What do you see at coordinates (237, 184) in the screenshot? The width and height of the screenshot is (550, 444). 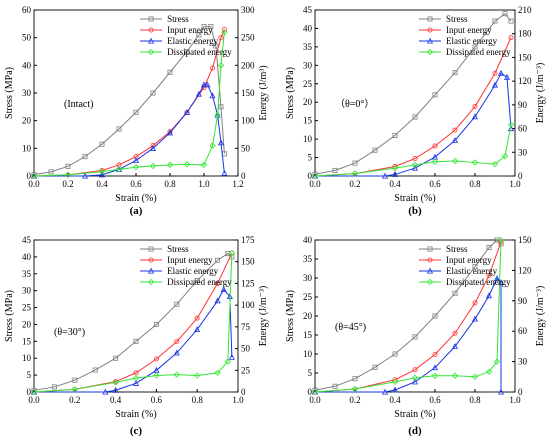 I see `x-tick-label: 1.2` at bounding box center [237, 184].